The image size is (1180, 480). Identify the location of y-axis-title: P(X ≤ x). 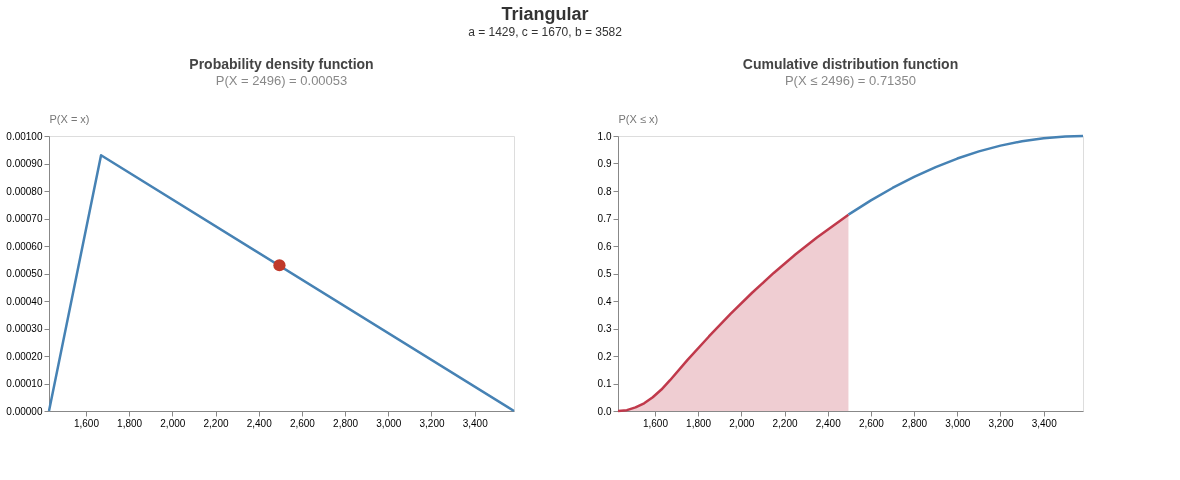
(638, 118).